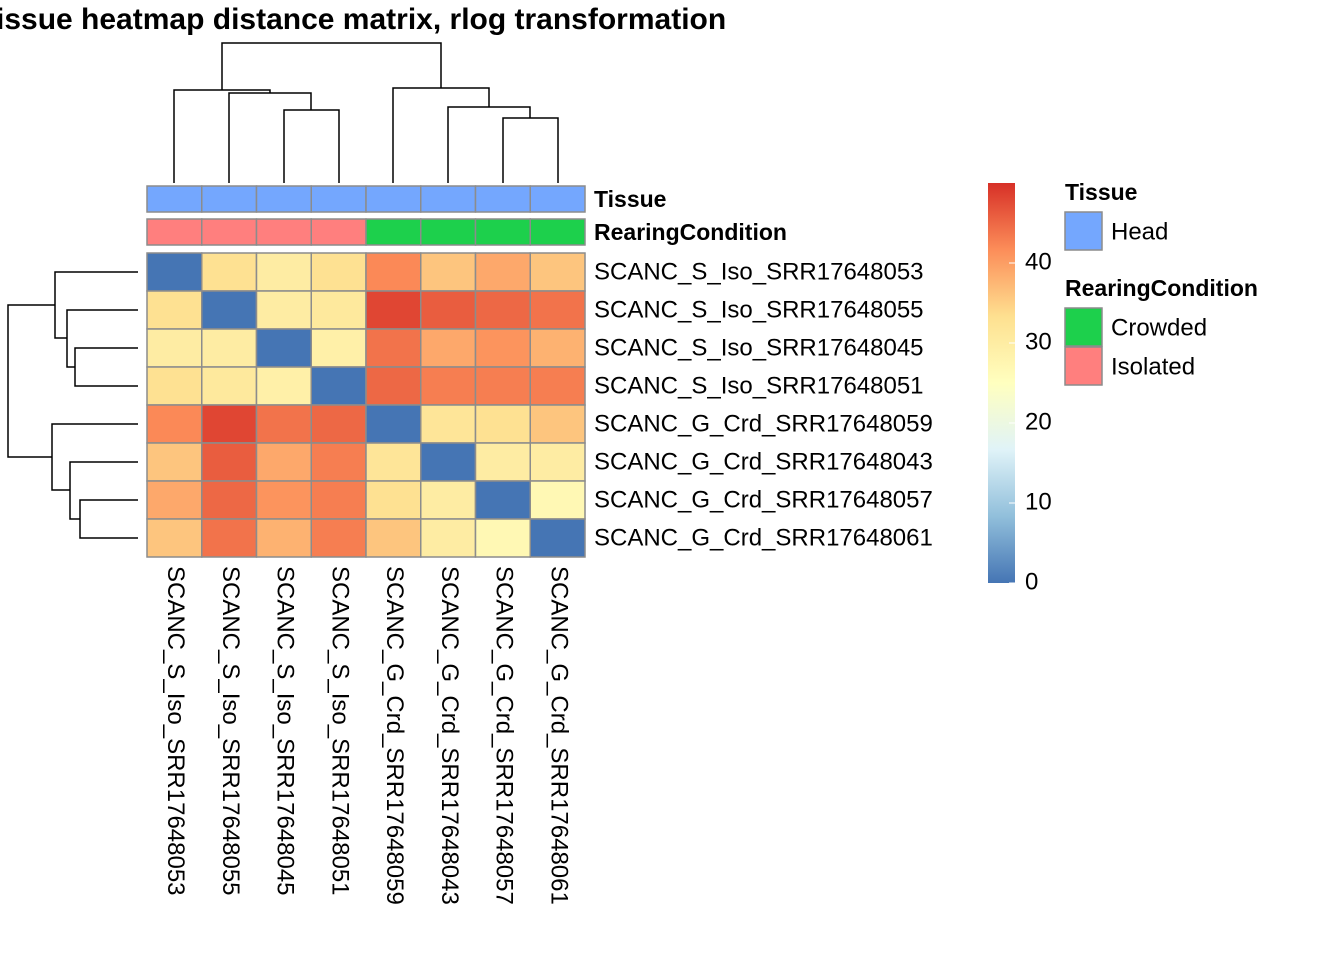 The width and height of the screenshot is (1344, 960). I want to click on column-label: SCANC_S_Iso_SRR17648055, so click(230, 731).